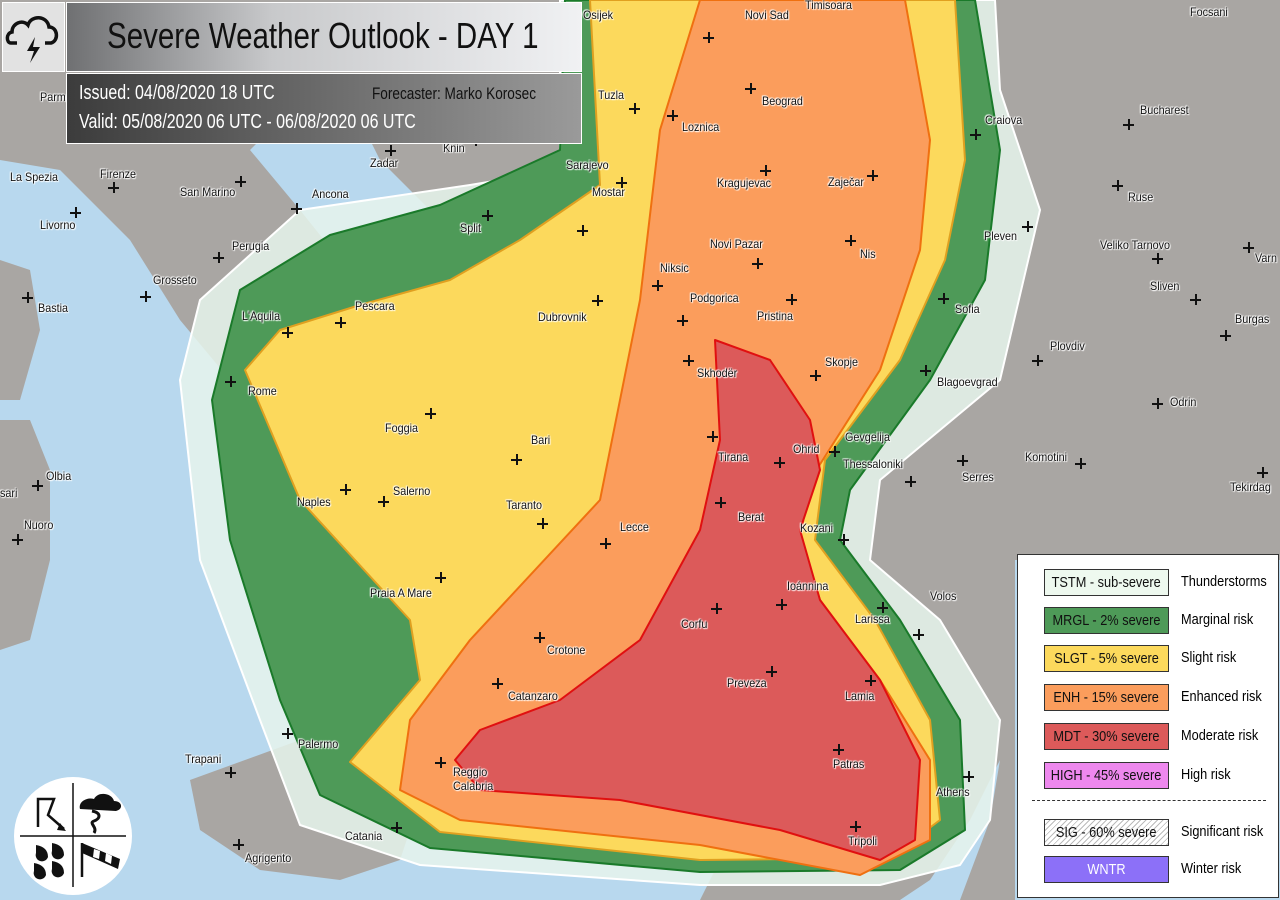 This screenshot has width=1280, height=900. Describe the element at coordinates (1211, 868) in the screenshot. I see `legend-description: Winter risk` at that location.